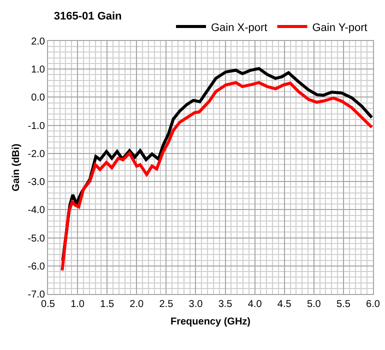  What do you see at coordinates (210, 322) in the screenshot?
I see `x-axis-title: Frequency (GHz)` at bounding box center [210, 322].